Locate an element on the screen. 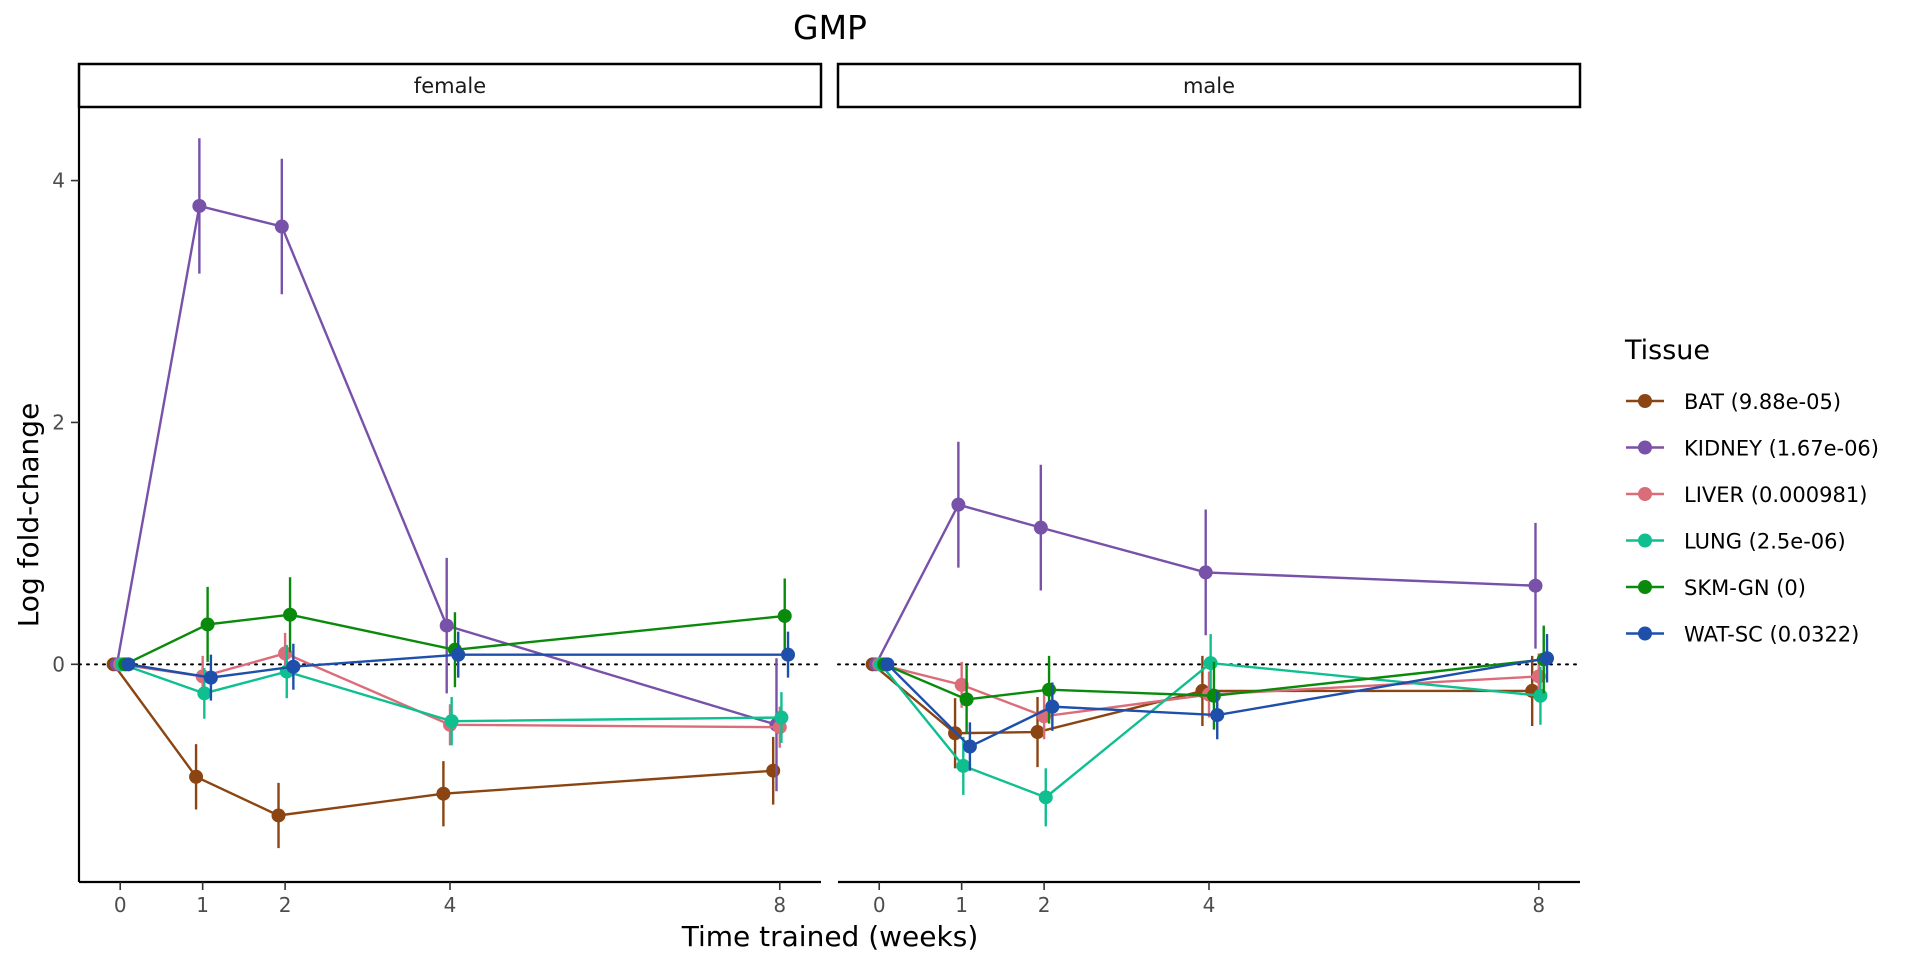  x-tick-label-male: 8 is located at coordinates (1538, 905).